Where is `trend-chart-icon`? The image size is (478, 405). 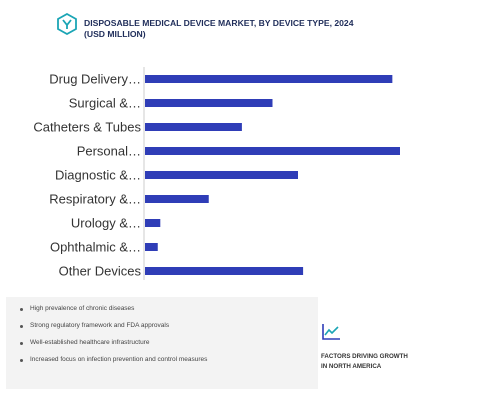
trend-chart-icon is located at coordinates (331, 332).